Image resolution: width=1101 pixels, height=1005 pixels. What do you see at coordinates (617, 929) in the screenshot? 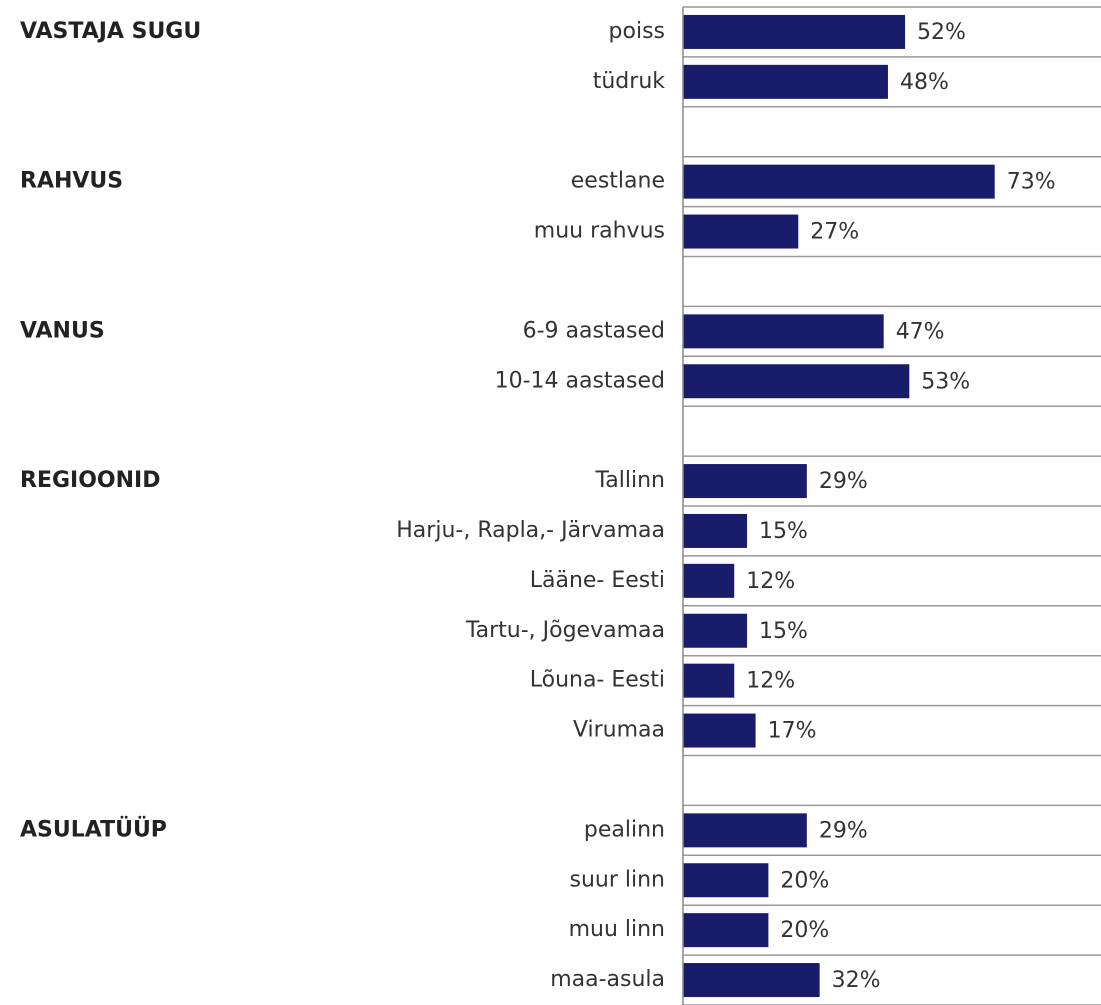
I see `category-label: muu linn` at bounding box center [617, 929].